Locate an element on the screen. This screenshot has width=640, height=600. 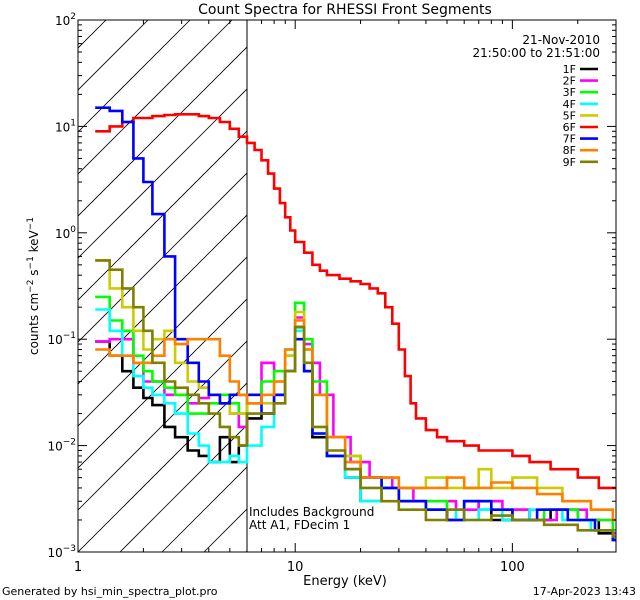
y-label-s: s is located at coordinates (34, 274).